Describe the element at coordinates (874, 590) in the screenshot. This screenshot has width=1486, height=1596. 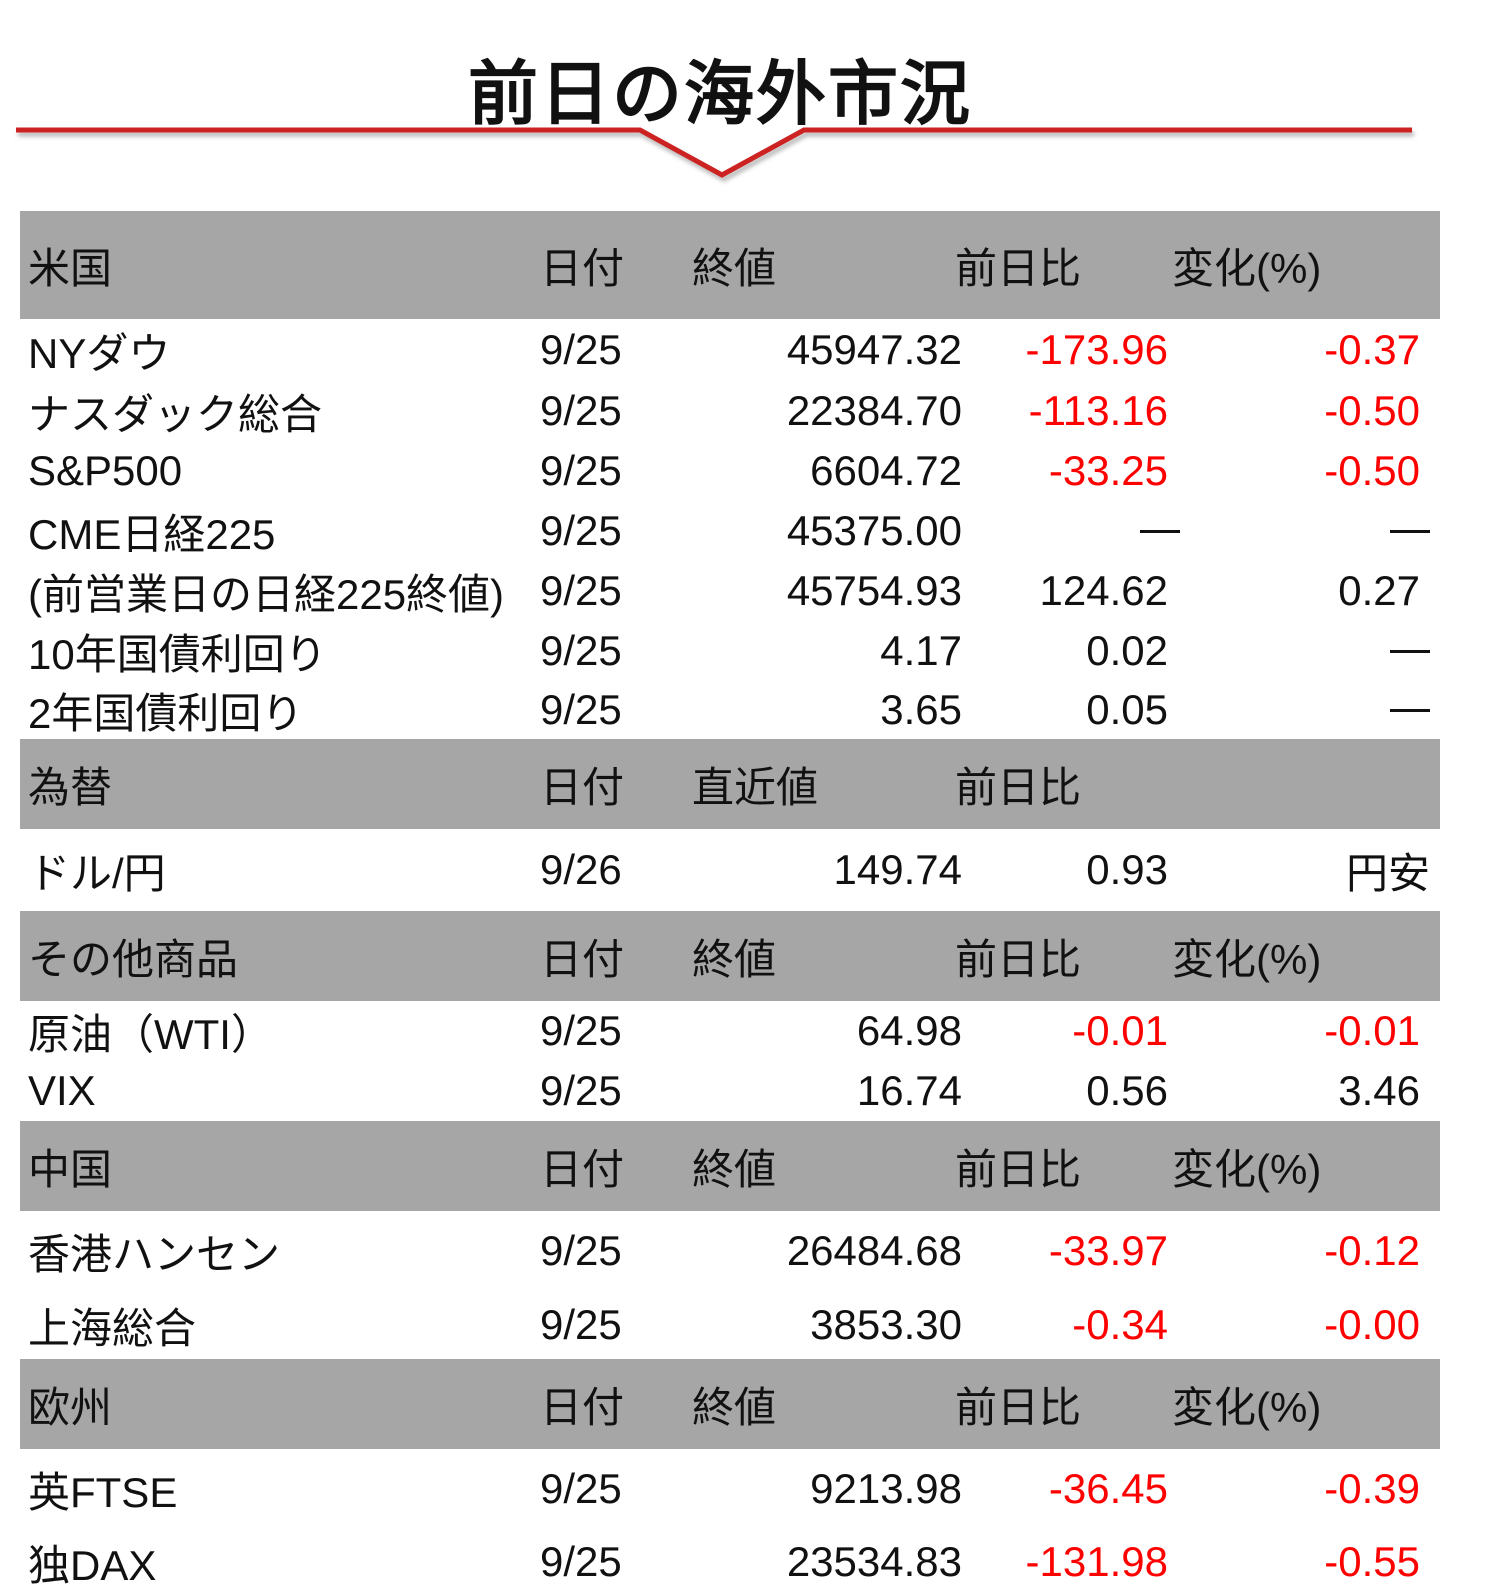
I see `row-value: 45754.93` at that location.